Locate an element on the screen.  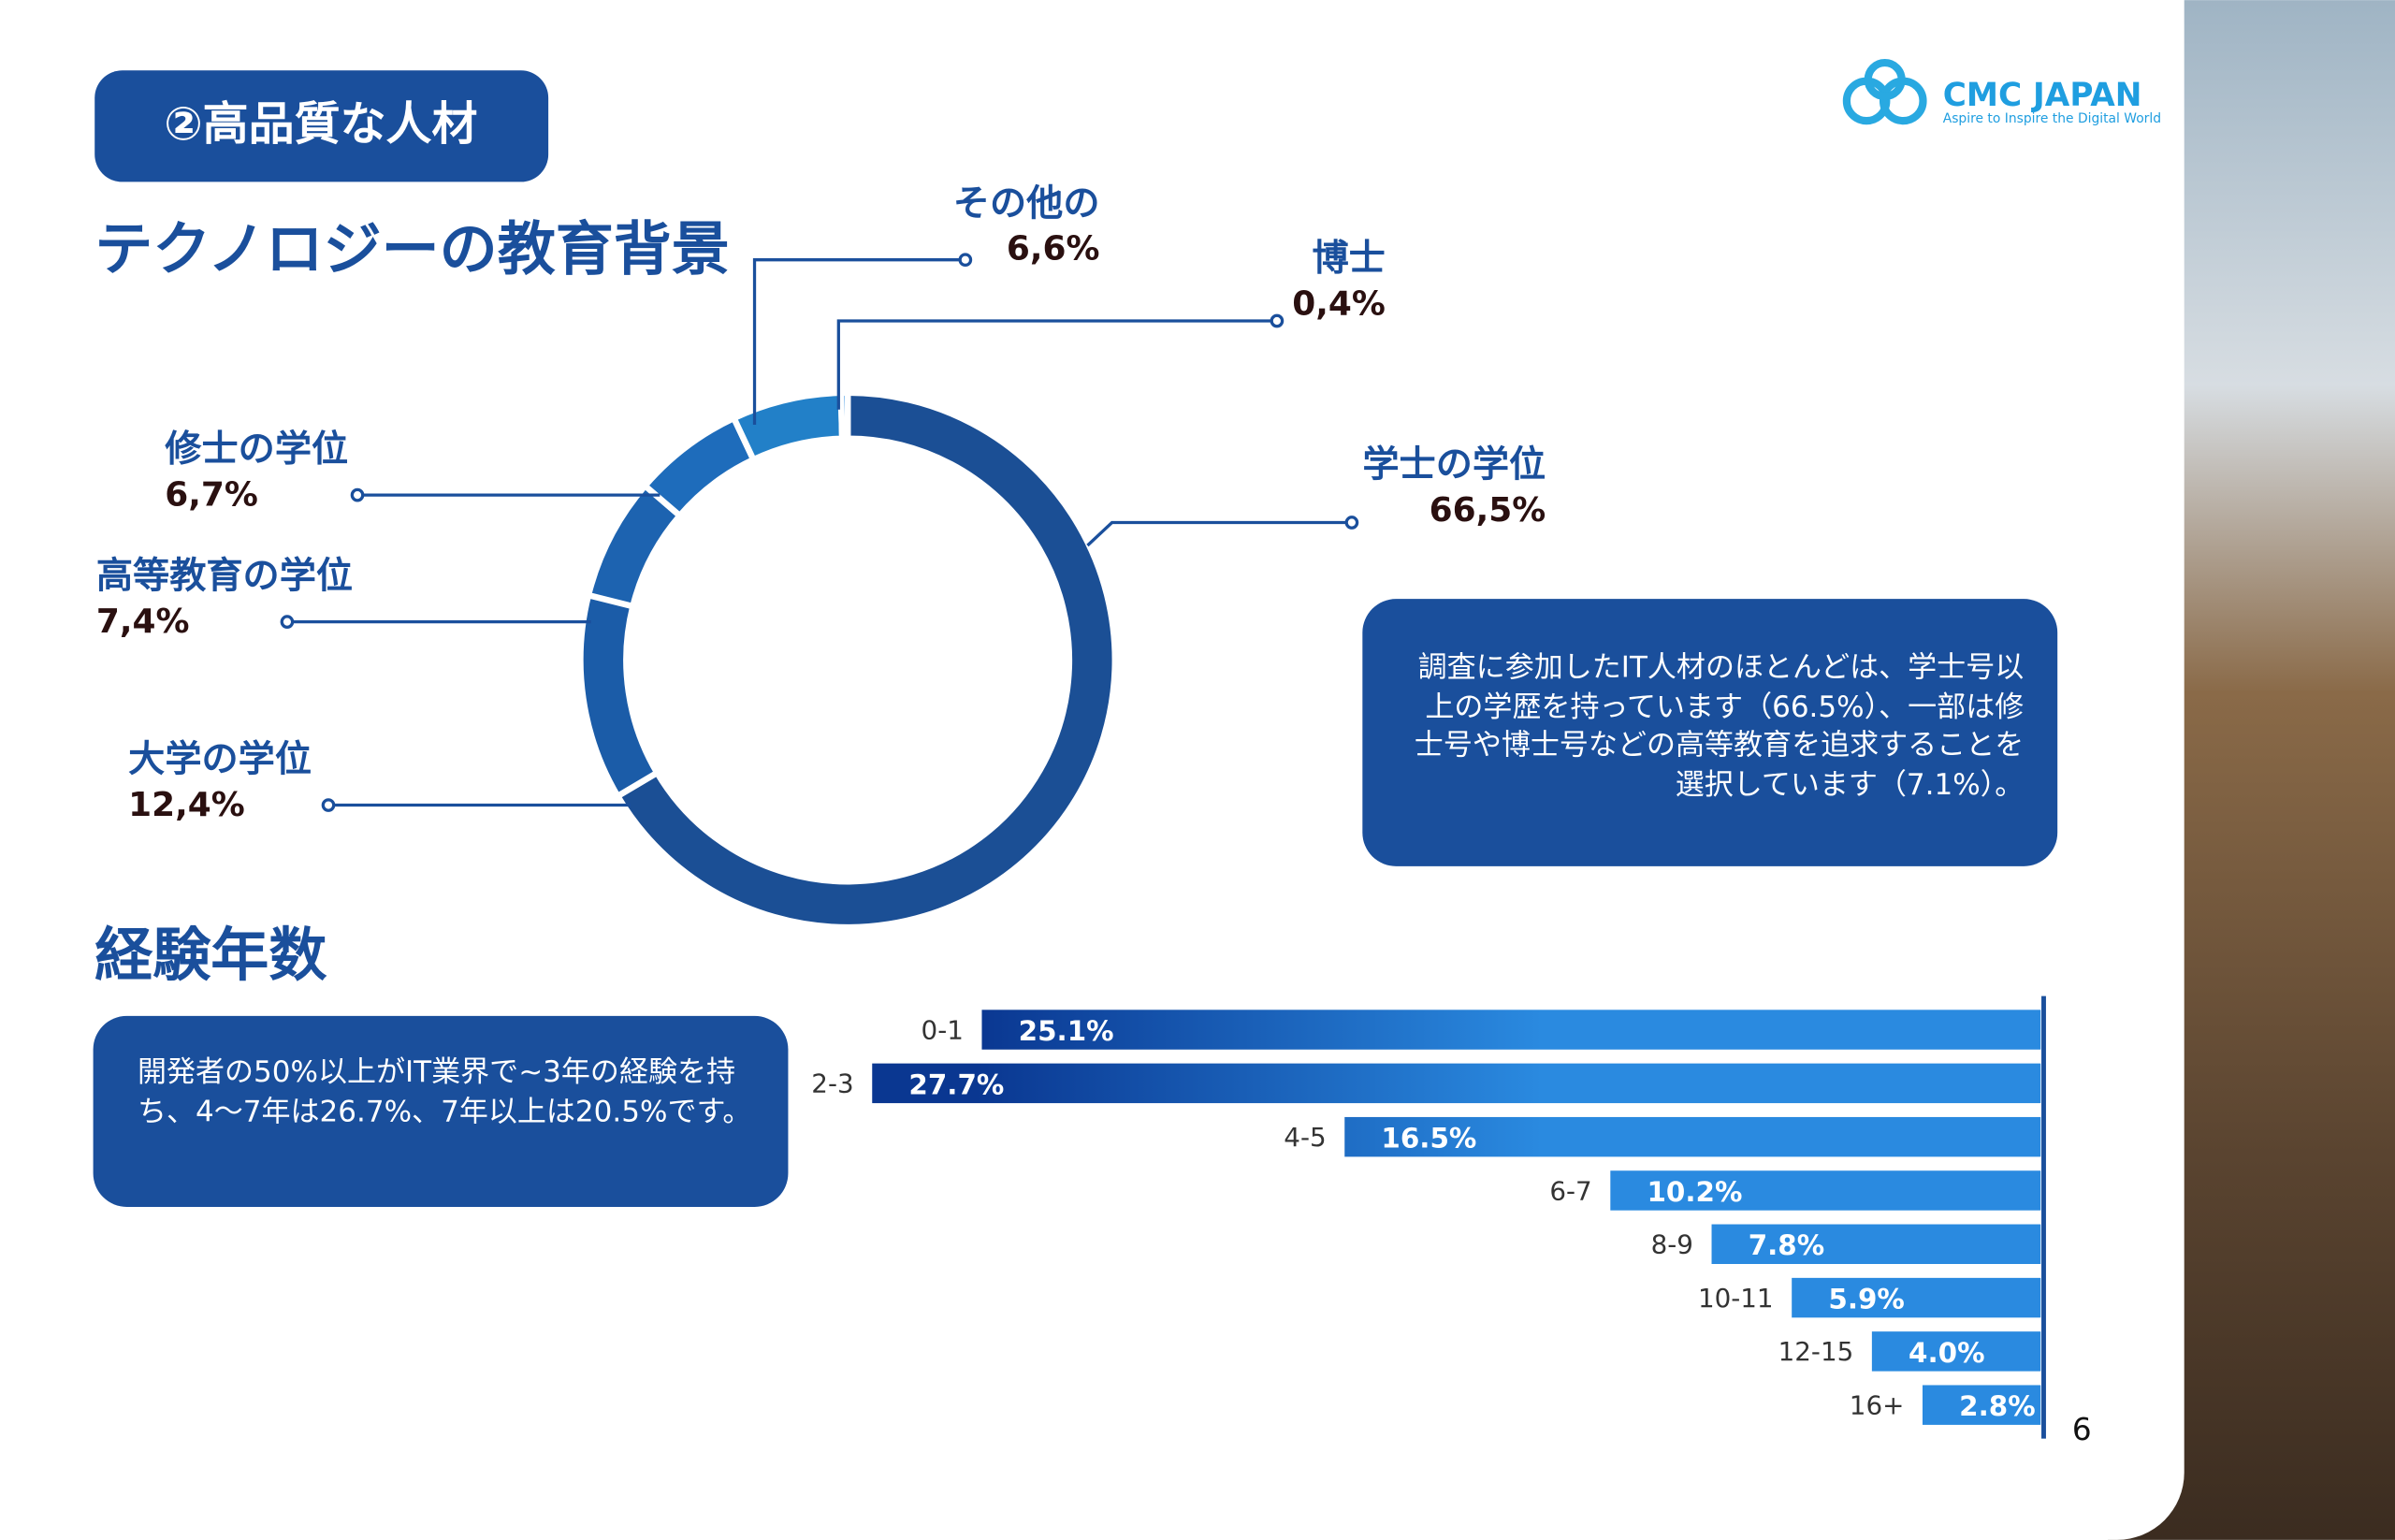
category-label: 6-7 is located at coordinates (1570, 1191).